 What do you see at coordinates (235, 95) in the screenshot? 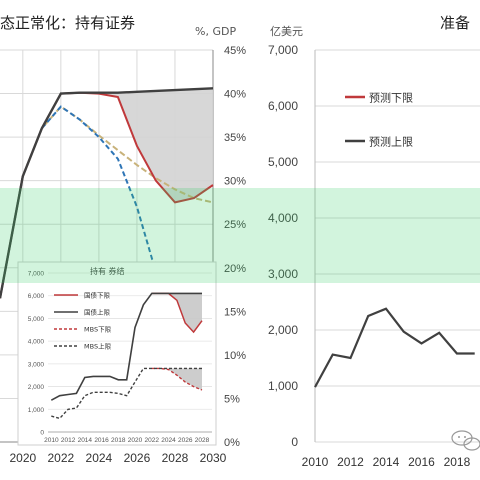
I see `main-y-tick-label: 40%` at bounding box center [235, 95].